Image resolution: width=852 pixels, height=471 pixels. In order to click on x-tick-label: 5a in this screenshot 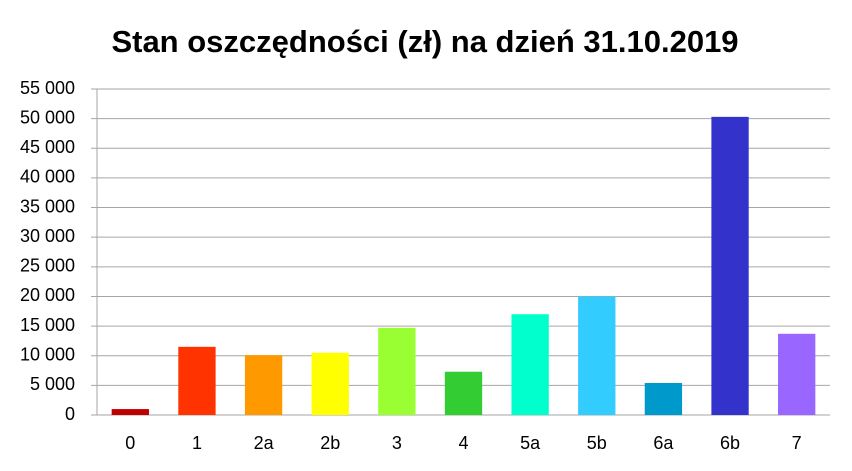, I will do `click(530, 443)`.